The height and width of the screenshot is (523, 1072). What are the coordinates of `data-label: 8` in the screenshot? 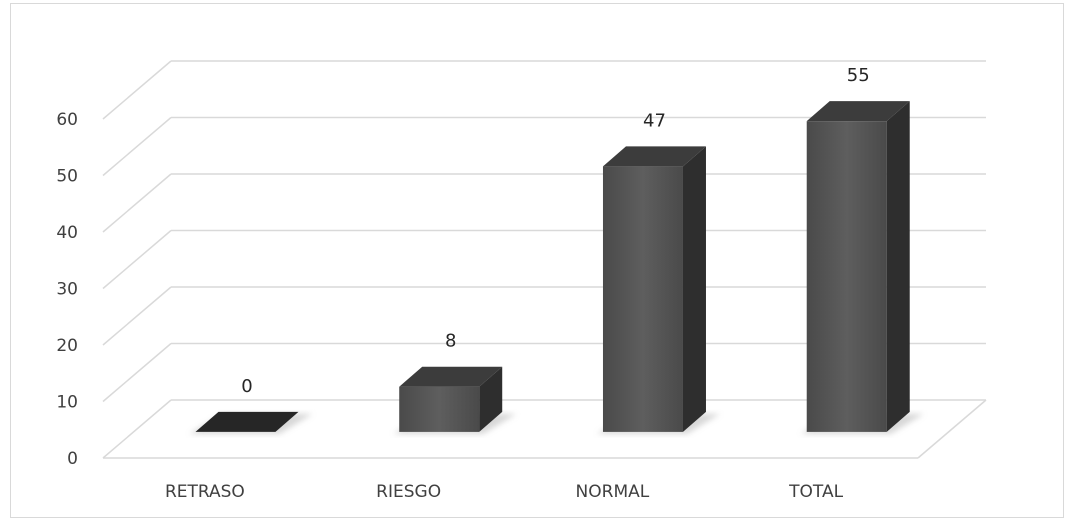 It's located at (450, 341).